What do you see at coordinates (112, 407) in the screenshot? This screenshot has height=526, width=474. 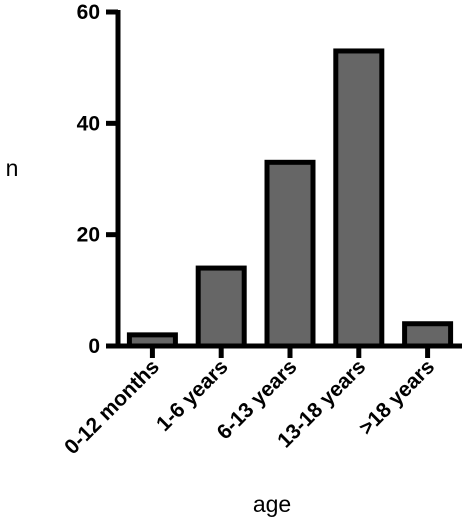 I see `x-tick-label-0: 0-12 months` at bounding box center [112, 407].